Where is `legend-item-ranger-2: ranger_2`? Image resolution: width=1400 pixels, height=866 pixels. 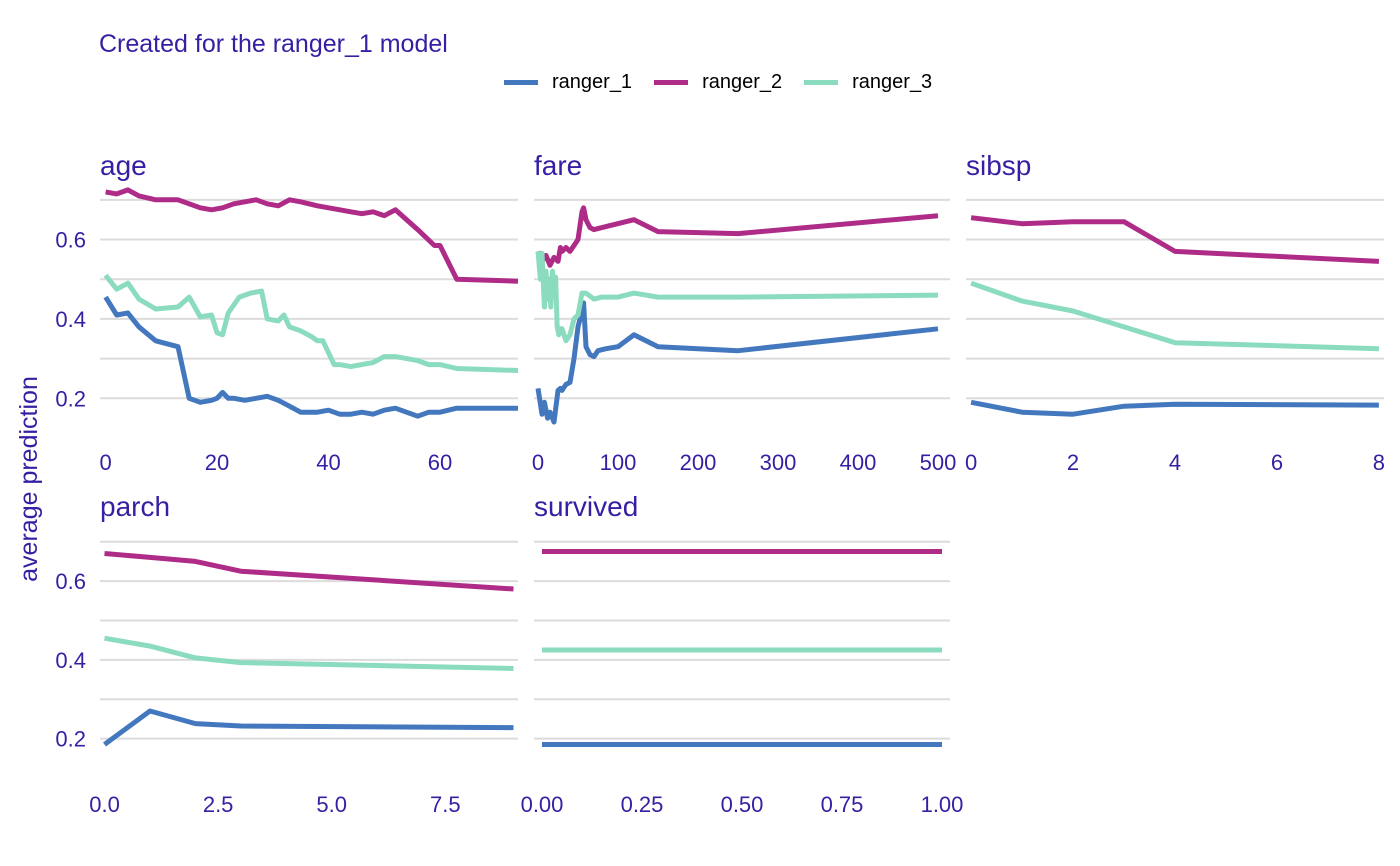 legend-item-ranger-2: ranger_2 is located at coordinates (718, 82).